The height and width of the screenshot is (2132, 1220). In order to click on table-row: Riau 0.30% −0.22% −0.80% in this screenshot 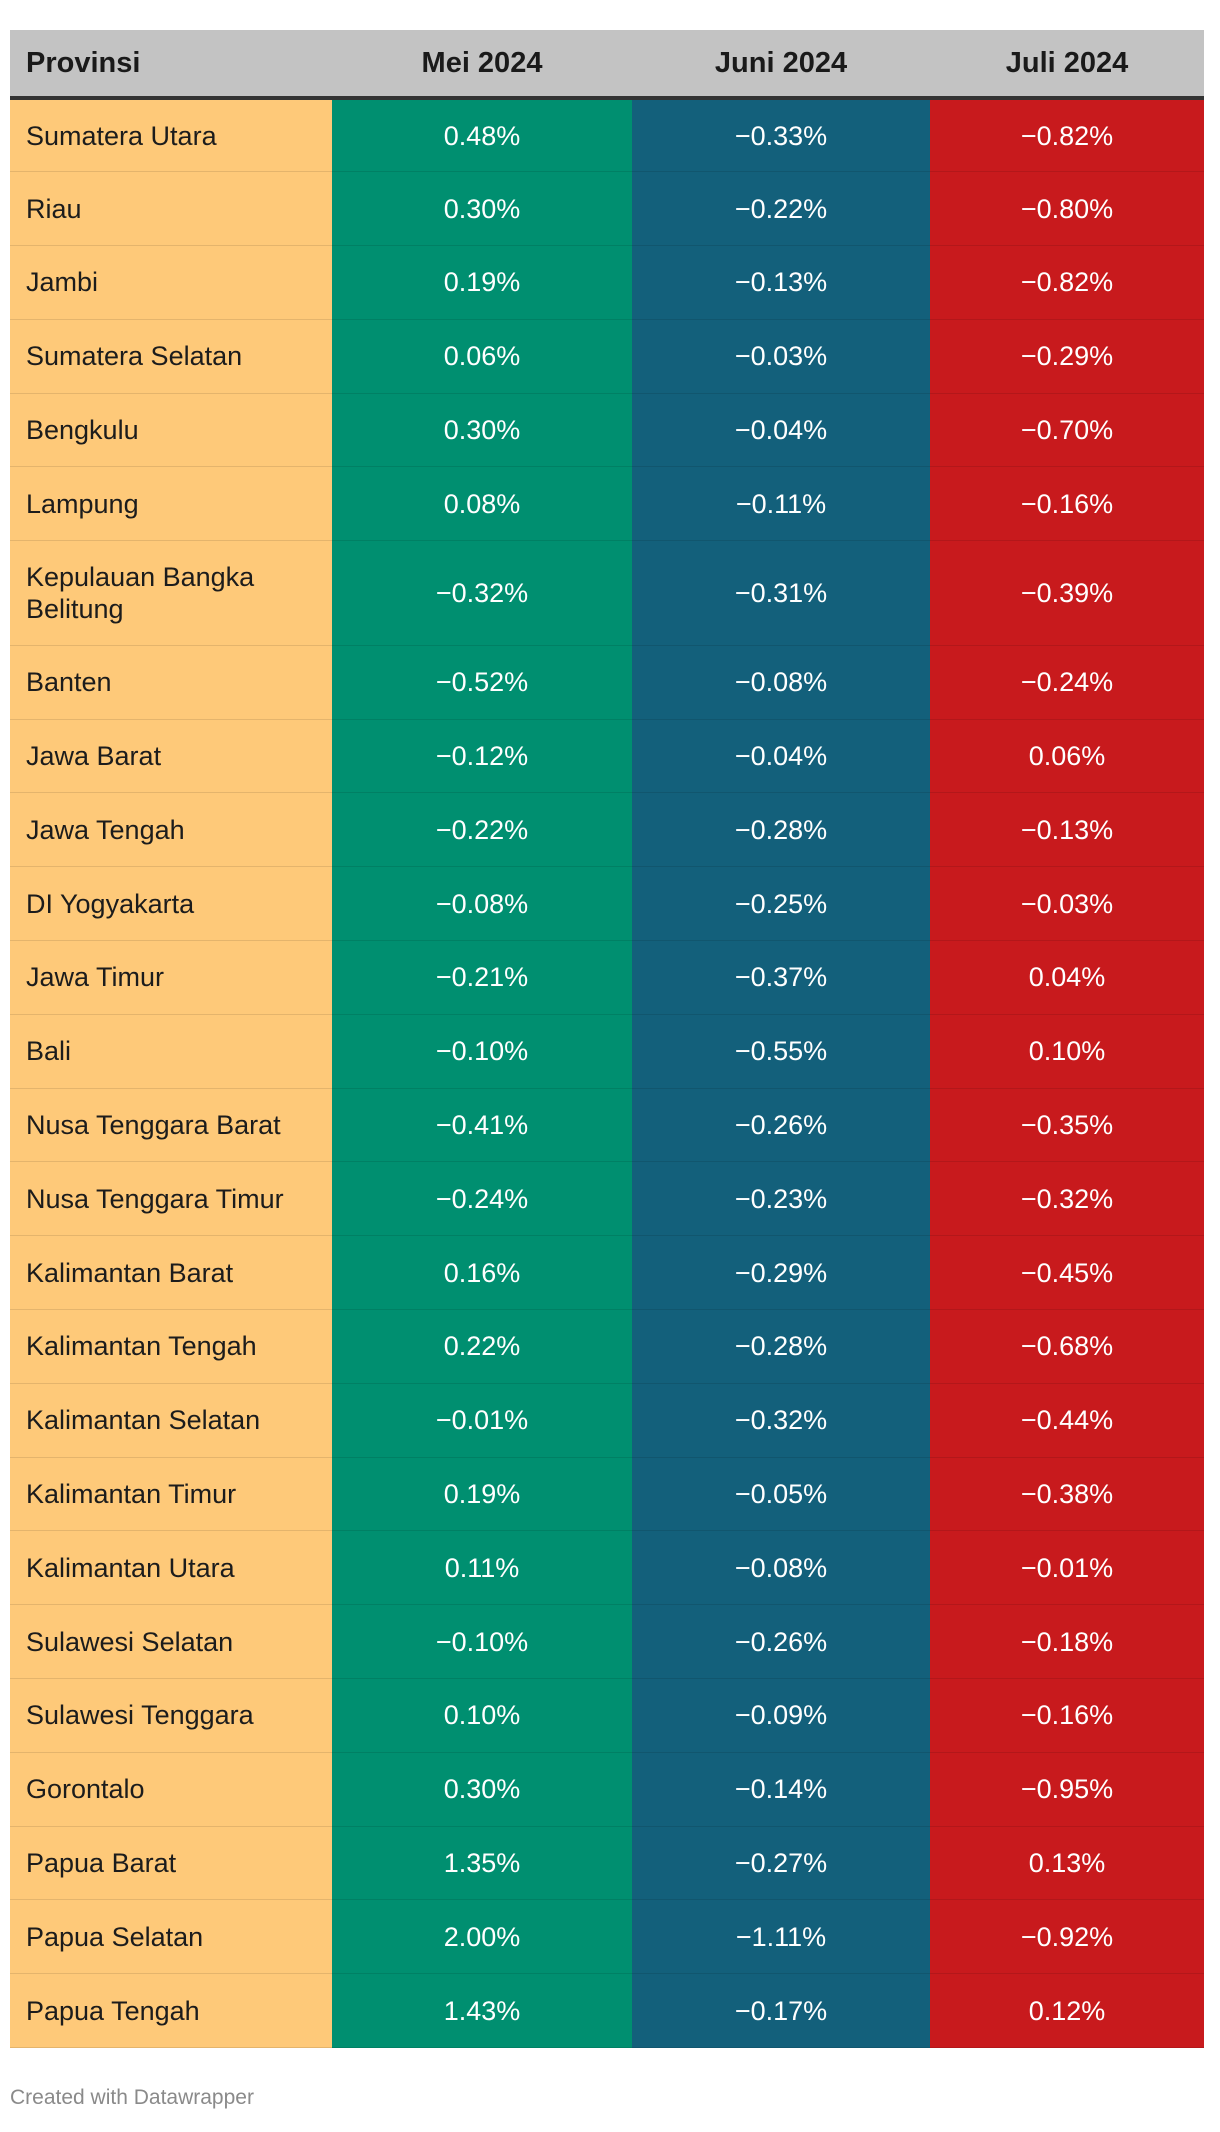, I will do `click(607, 209)`.